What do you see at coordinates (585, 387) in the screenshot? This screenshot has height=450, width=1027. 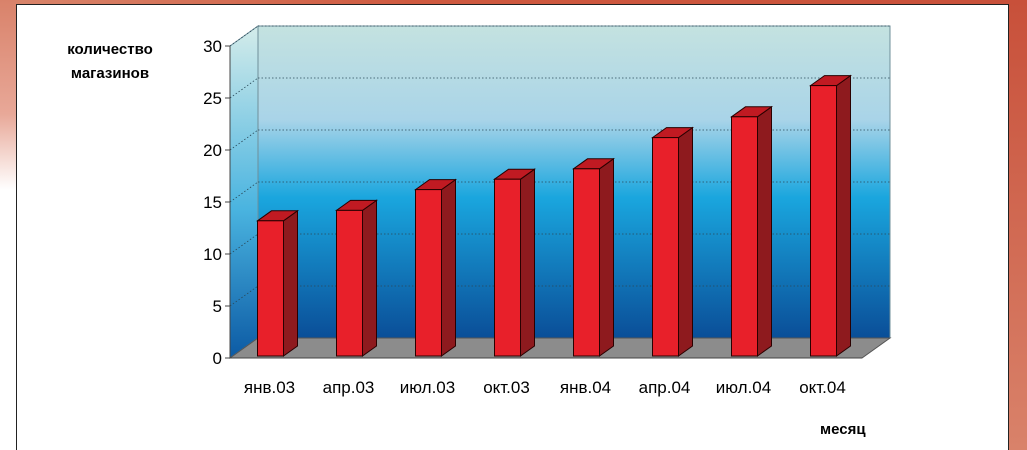 I see `x-tick-label: янв.04` at bounding box center [585, 387].